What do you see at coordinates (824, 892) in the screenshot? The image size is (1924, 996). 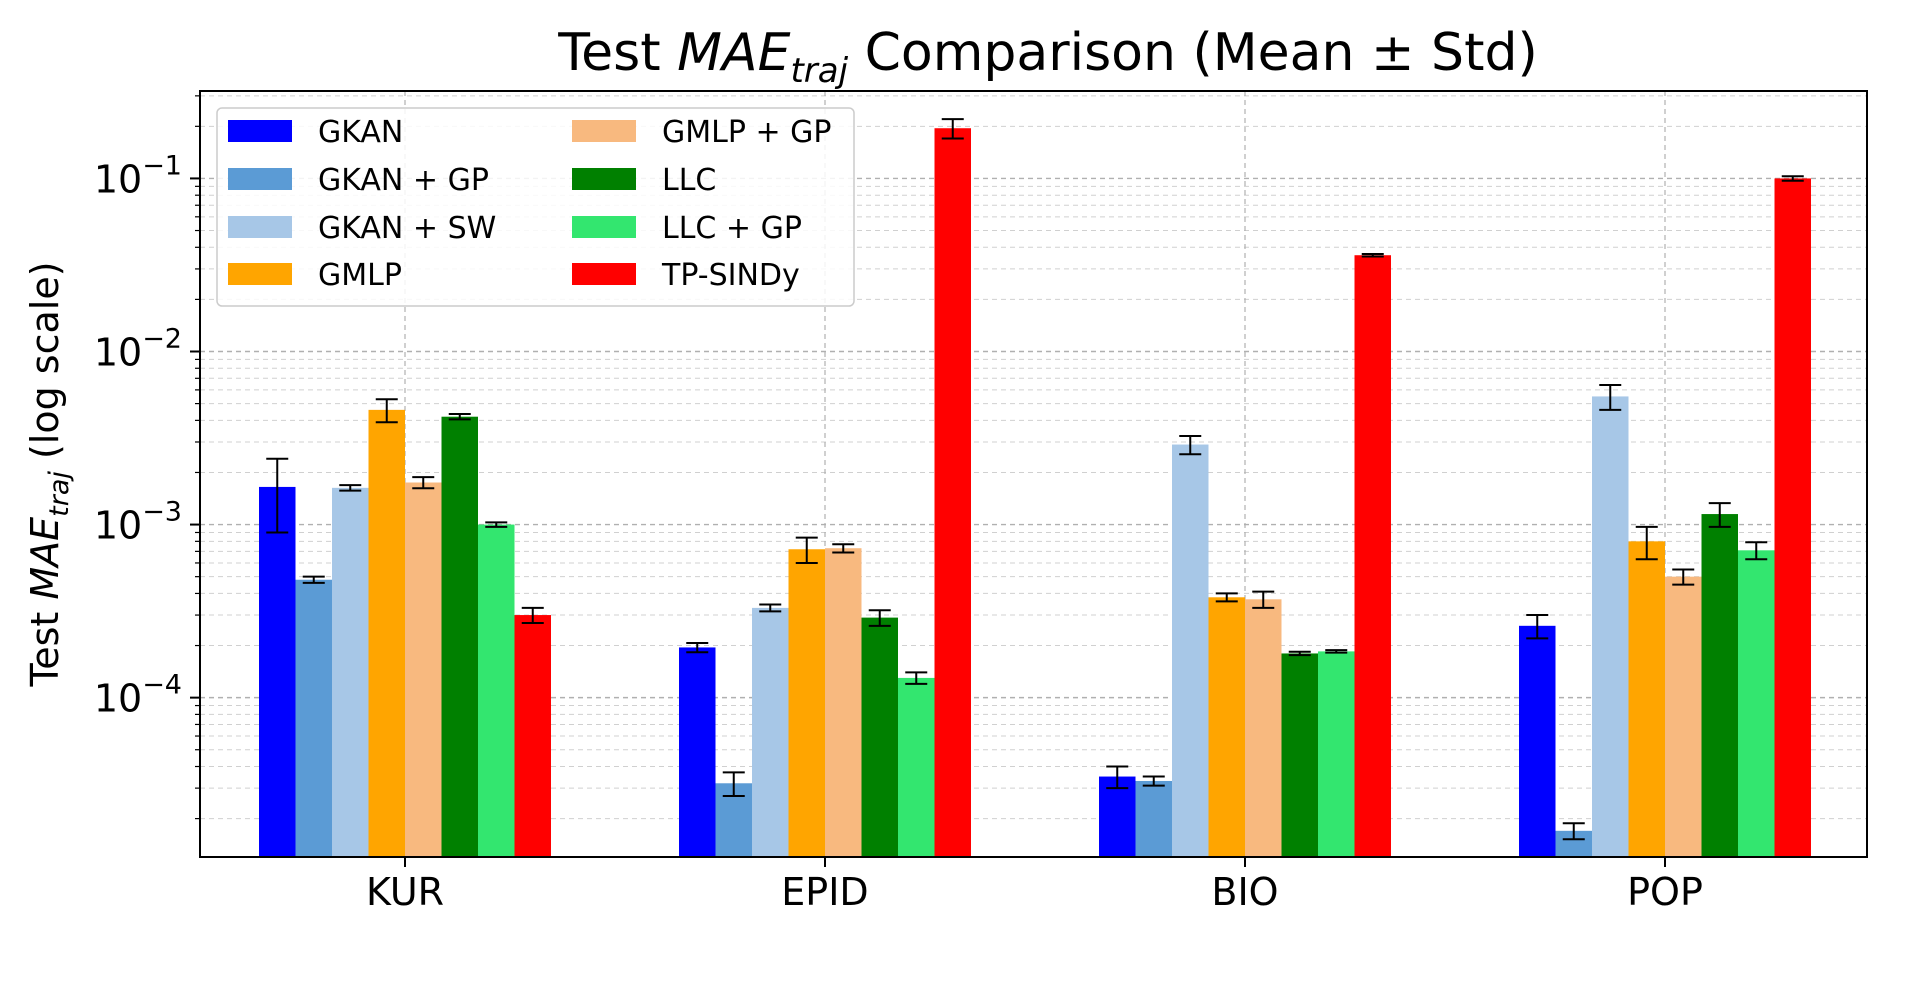 I see `x-tick-label: EPID` at bounding box center [824, 892].